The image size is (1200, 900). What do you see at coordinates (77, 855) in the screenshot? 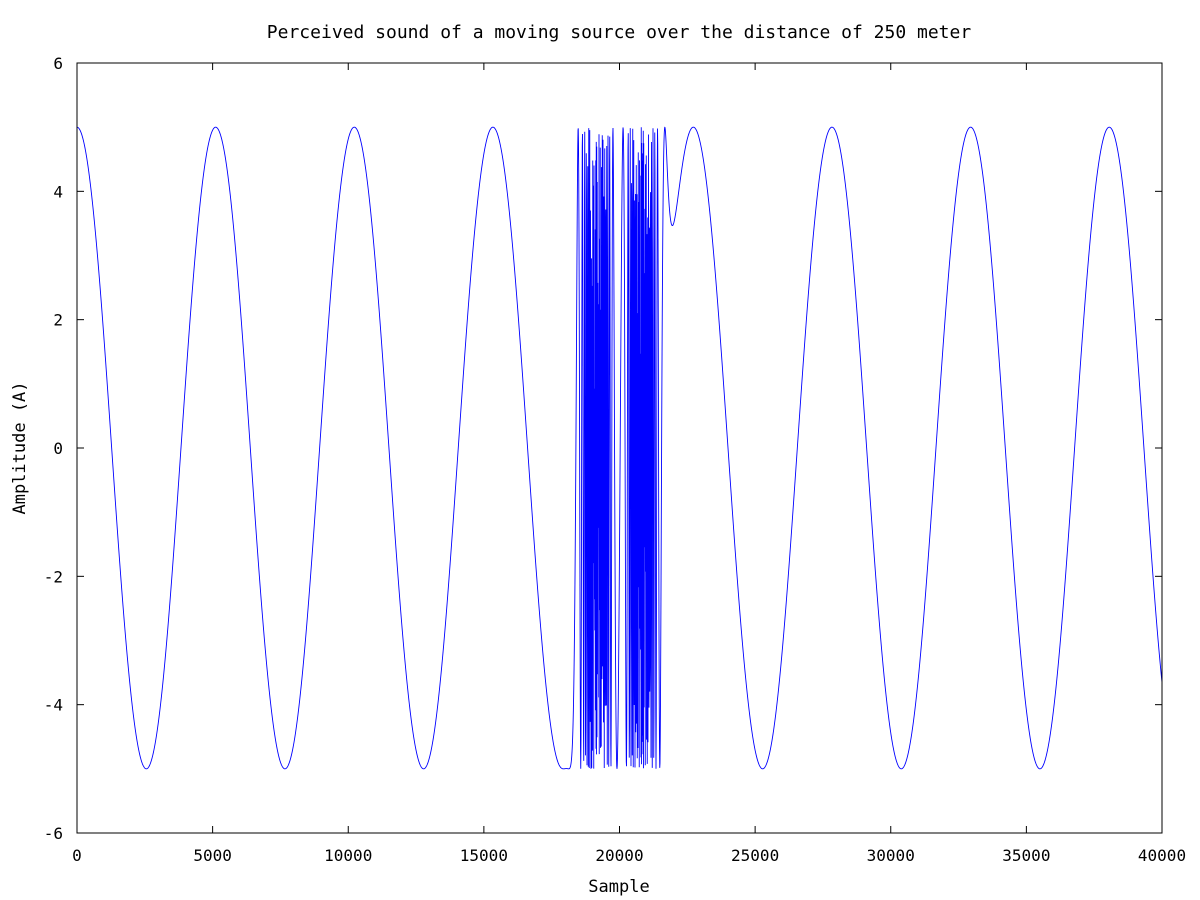
I see `x-tick-label: 0` at bounding box center [77, 855].